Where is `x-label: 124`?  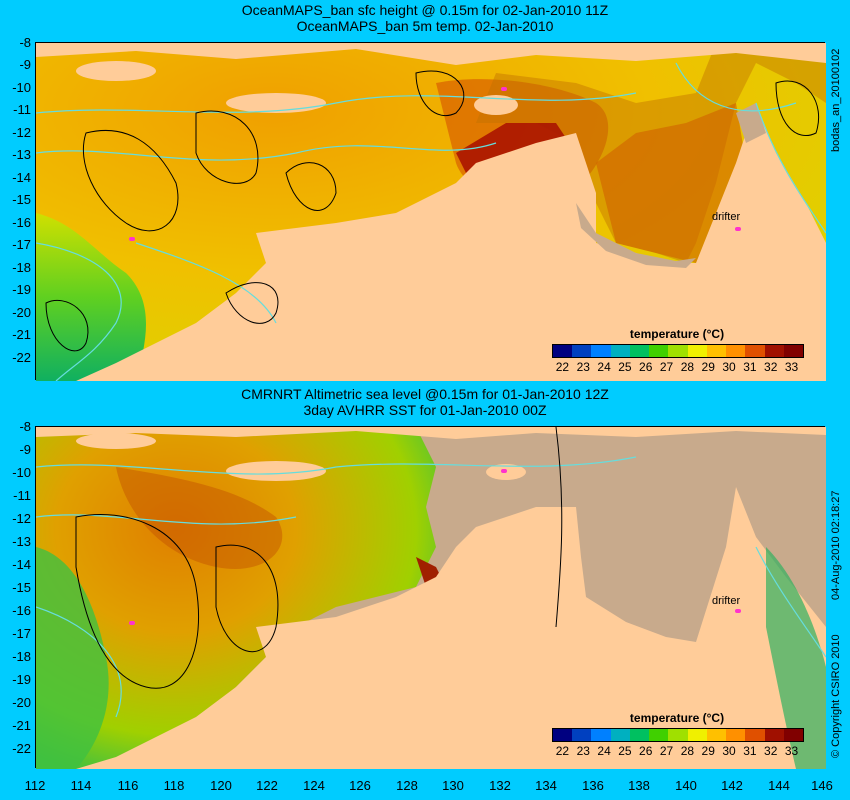 x-label: 124 is located at coordinates (314, 785).